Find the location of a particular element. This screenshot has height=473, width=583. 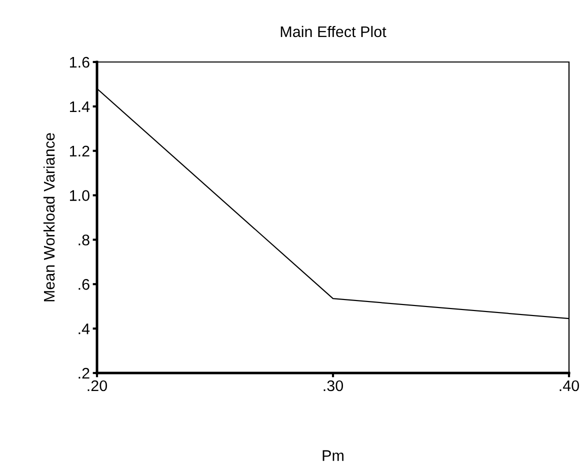

x-tick-label: .30 is located at coordinates (334, 386).